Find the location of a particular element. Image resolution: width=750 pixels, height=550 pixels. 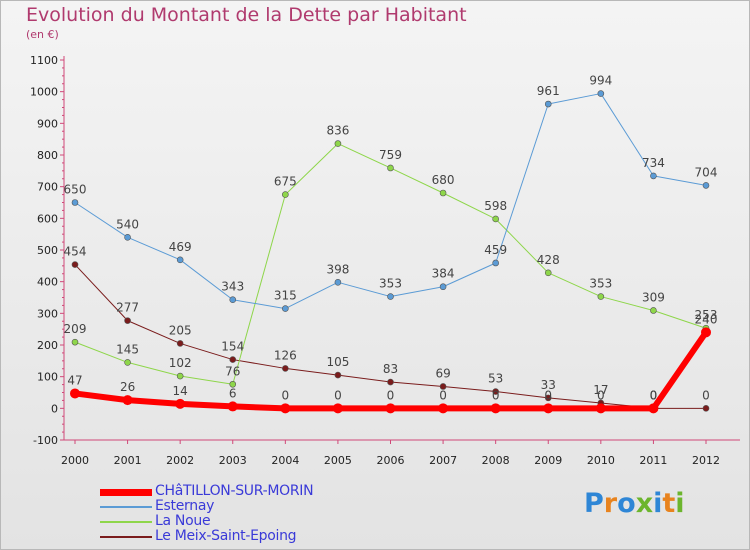

data-label: 759 is located at coordinates (390, 155).